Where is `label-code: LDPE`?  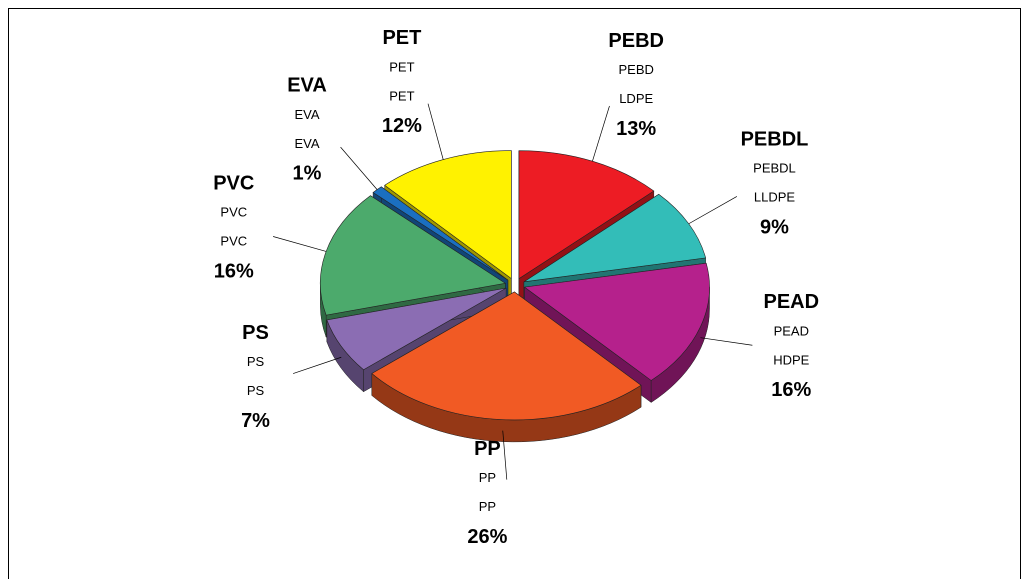 label-code: LDPE is located at coordinates (636, 98).